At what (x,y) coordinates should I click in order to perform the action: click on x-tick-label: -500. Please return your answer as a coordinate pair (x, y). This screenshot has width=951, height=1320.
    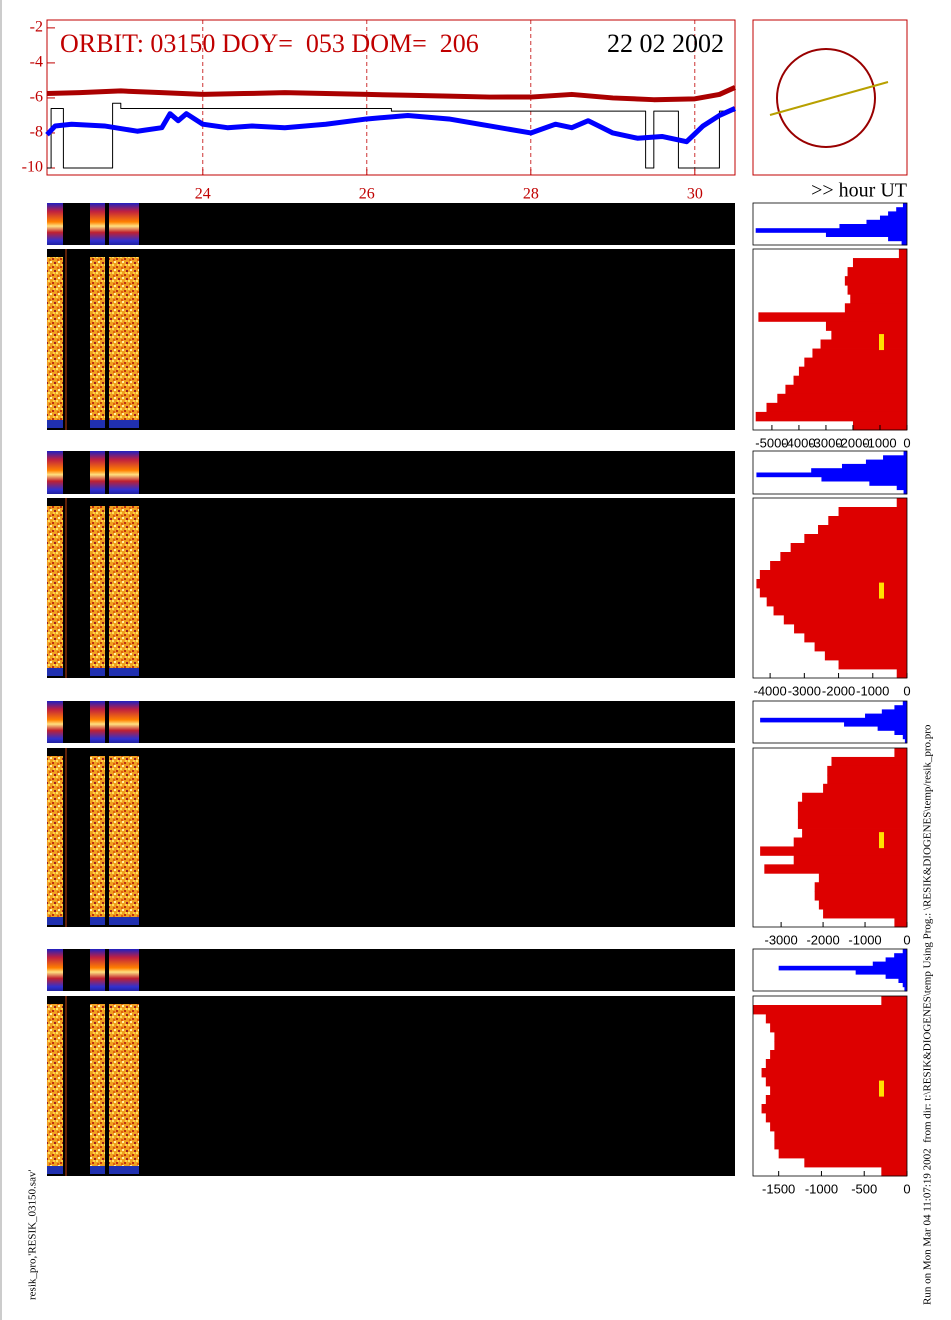
    Looking at the image, I should click on (864, 1188).